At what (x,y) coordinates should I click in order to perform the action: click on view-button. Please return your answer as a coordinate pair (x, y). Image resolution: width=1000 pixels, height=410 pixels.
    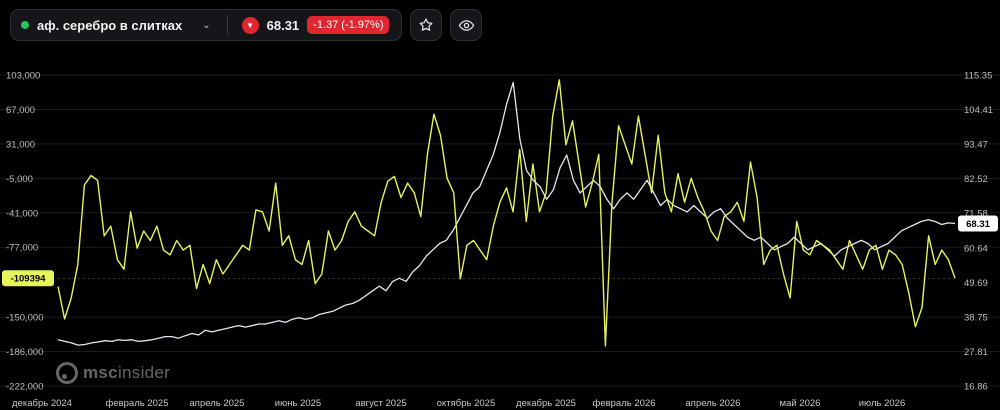
    Looking at the image, I should click on (466, 25).